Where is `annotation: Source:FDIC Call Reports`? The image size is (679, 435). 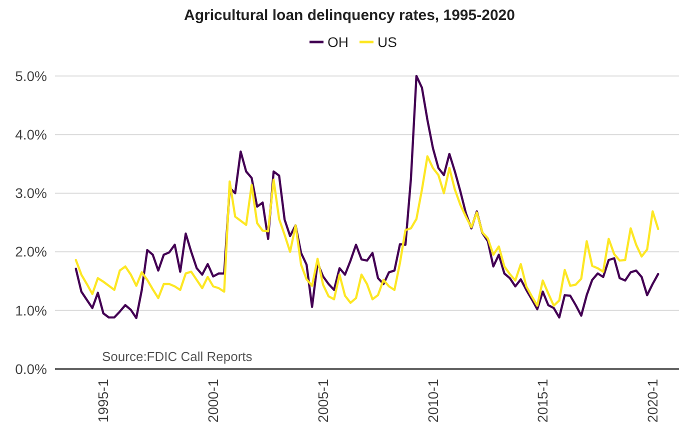
annotation: Source:FDIC Call Reports is located at coordinates (177, 356).